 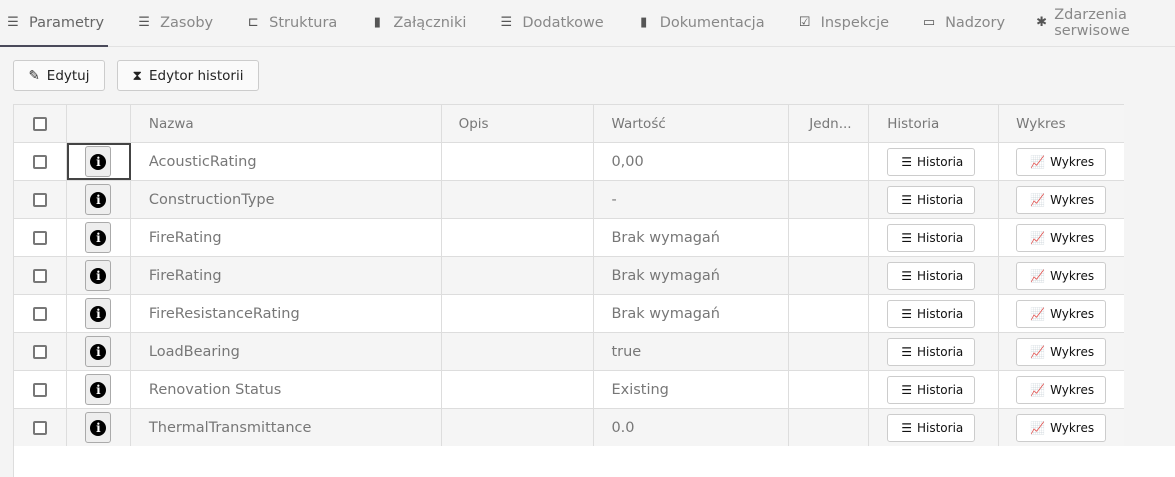 I want to click on tab-inspekcje: ☑ Inspekcje, so click(x=840, y=23).